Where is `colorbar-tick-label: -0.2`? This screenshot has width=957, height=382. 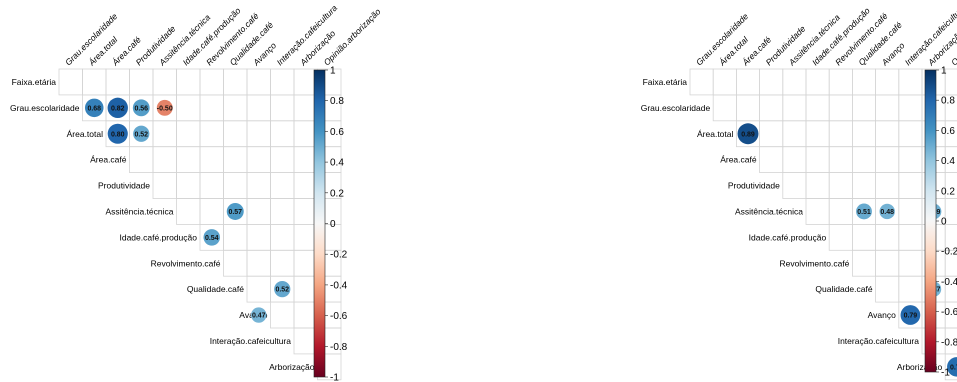
colorbar-tick-label: -0.2 is located at coordinates (339, 255).